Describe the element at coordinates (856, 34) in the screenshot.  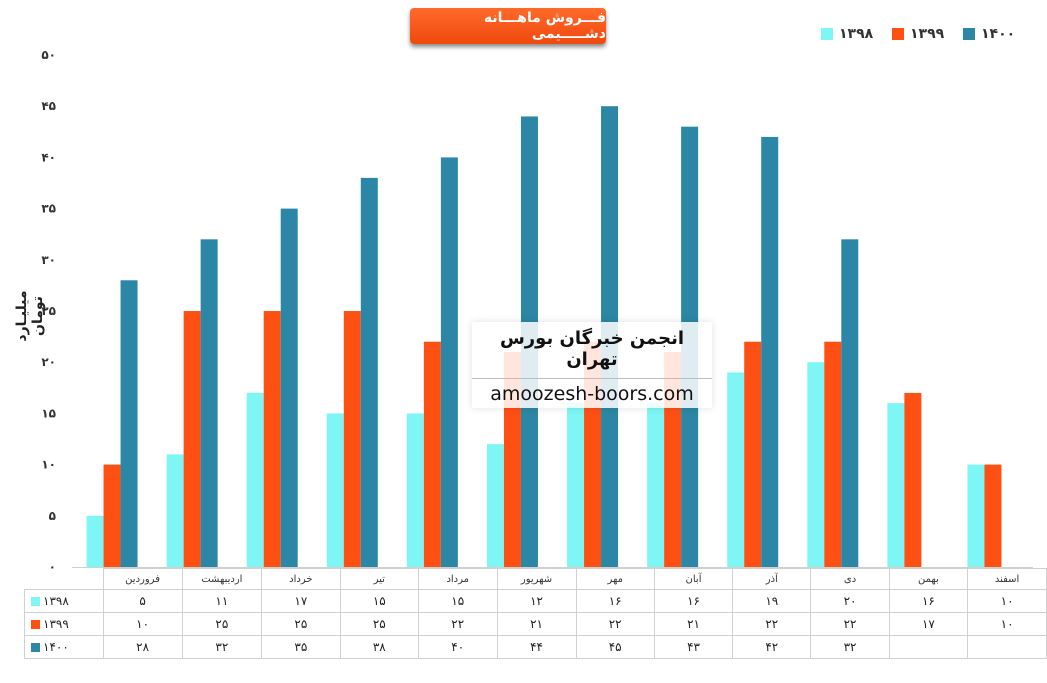
I see `legend-label-1398: ۱۳۹۸` at that location.